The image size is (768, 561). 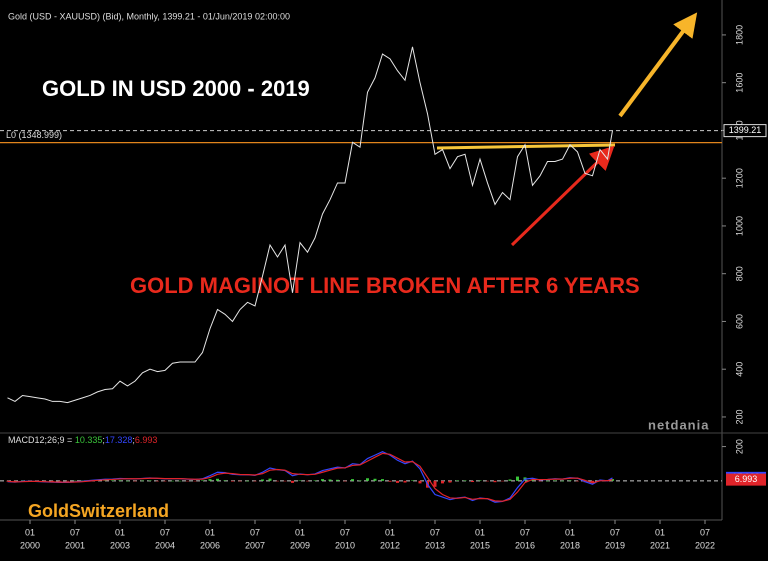 What do you see at coordinates (30, 545) in the screenshot?
I see `x-tick-label: 2000` at bounding box center [30, 545].